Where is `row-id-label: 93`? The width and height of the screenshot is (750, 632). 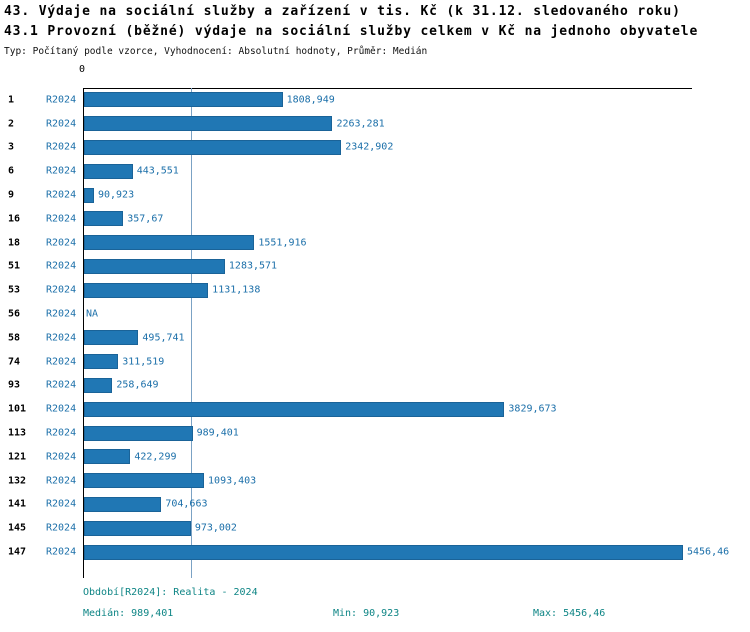 row-id-label: 93 is located at coordinates (14, 385).